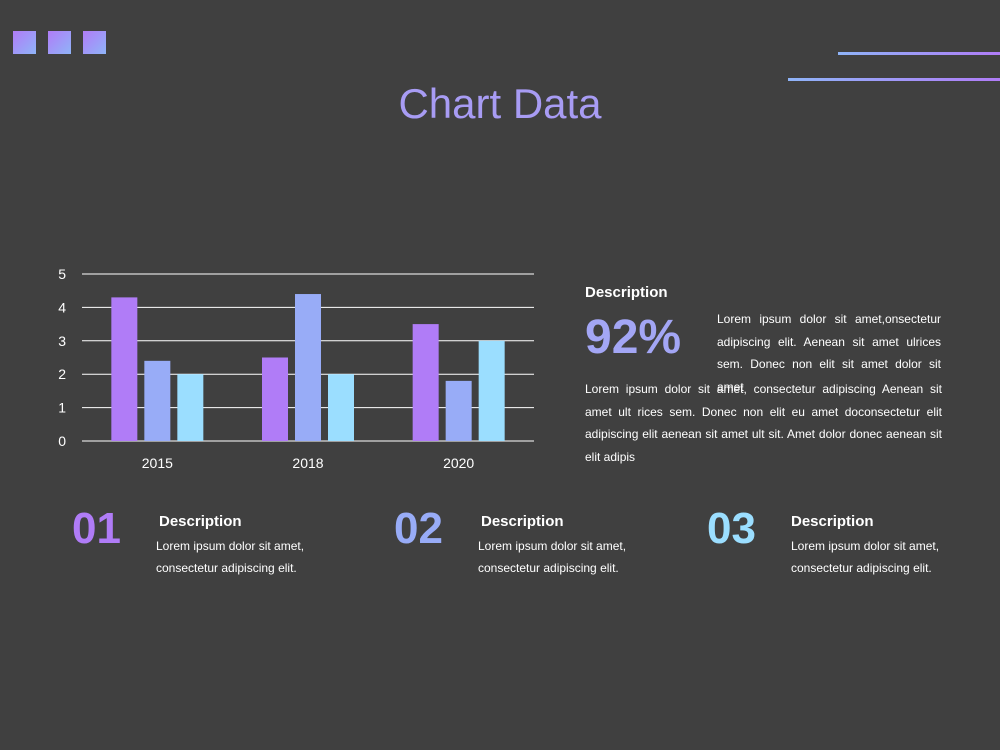 Image resolution: width=1000 pixels, height=750 pixels. I want to click on summary-heading: Description, so click(626, 292).